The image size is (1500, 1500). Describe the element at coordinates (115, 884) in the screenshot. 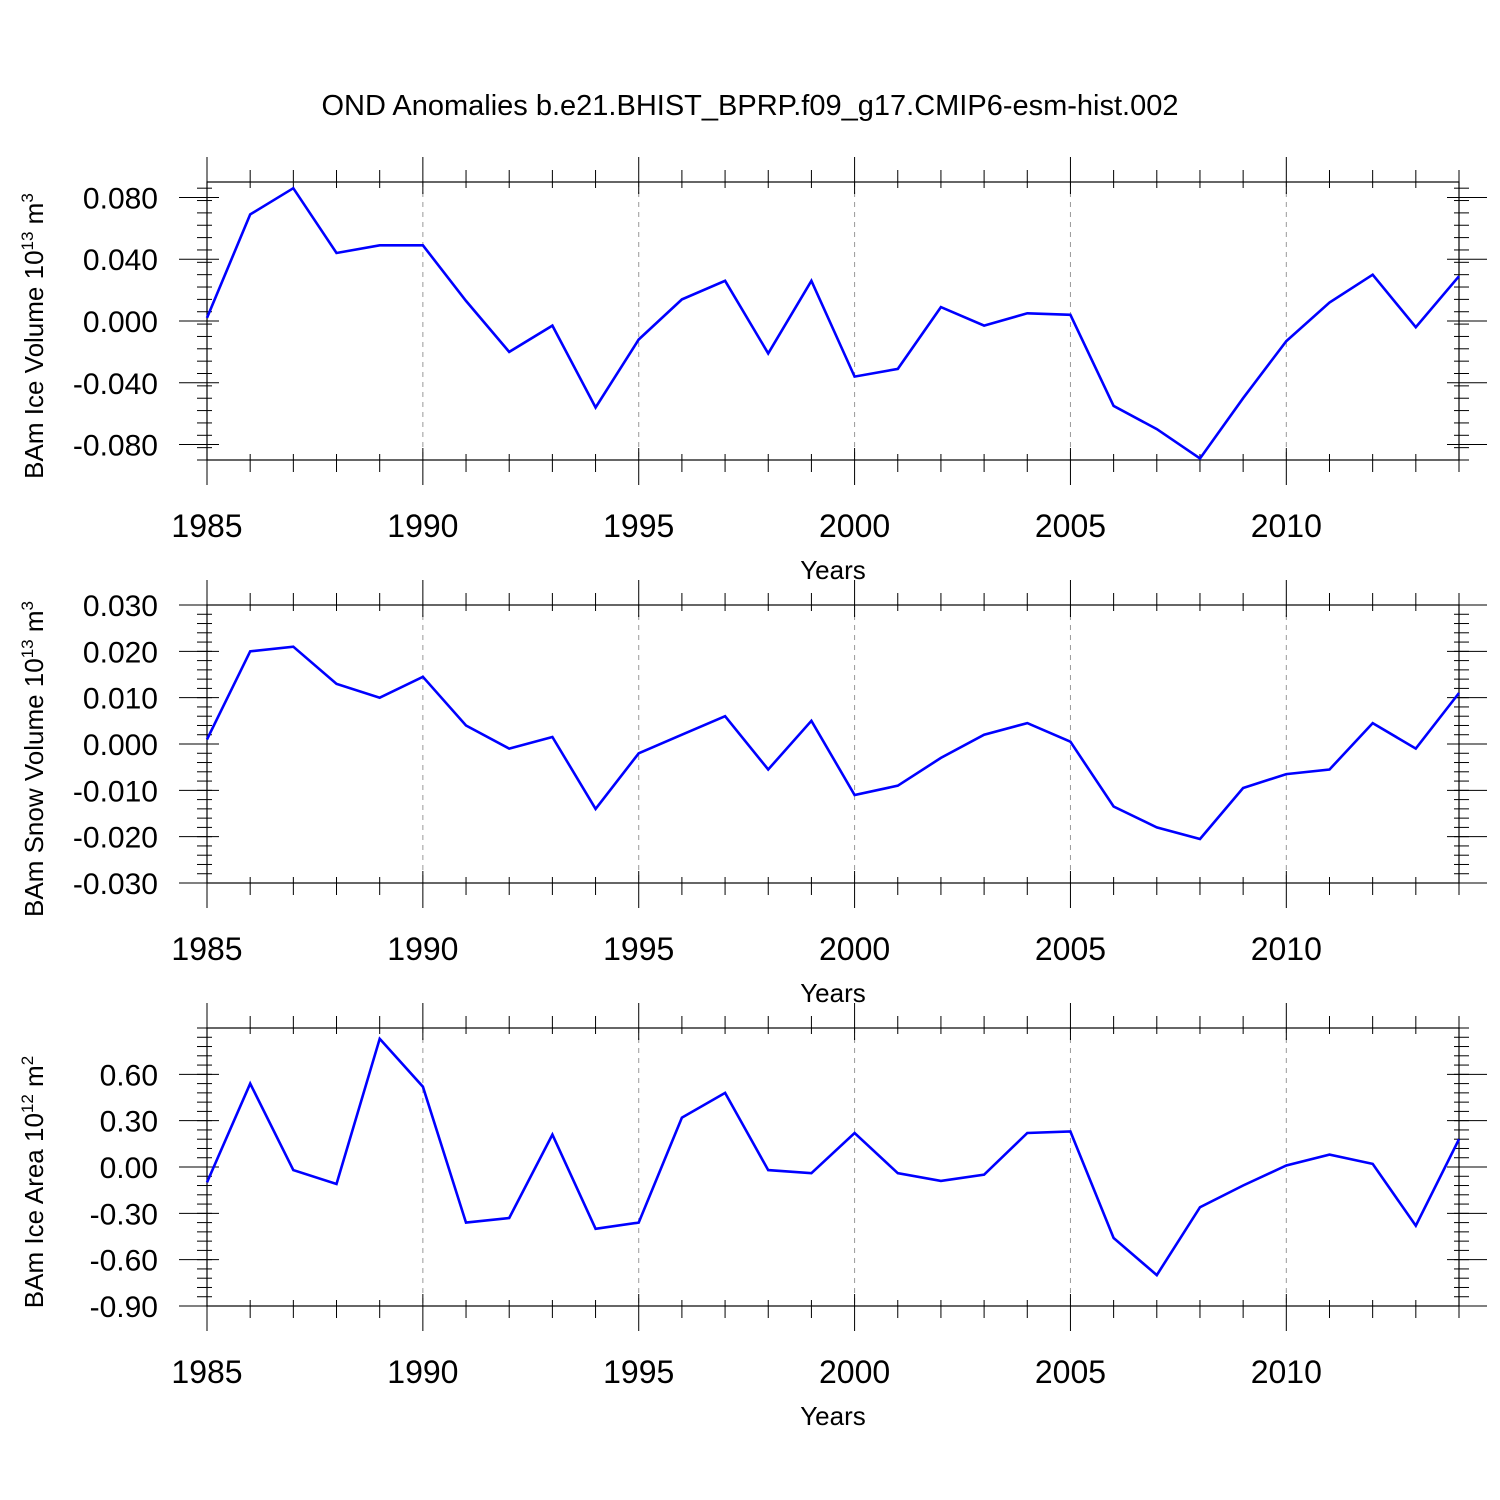

I see `y-tick-label: -0.030` at that location.